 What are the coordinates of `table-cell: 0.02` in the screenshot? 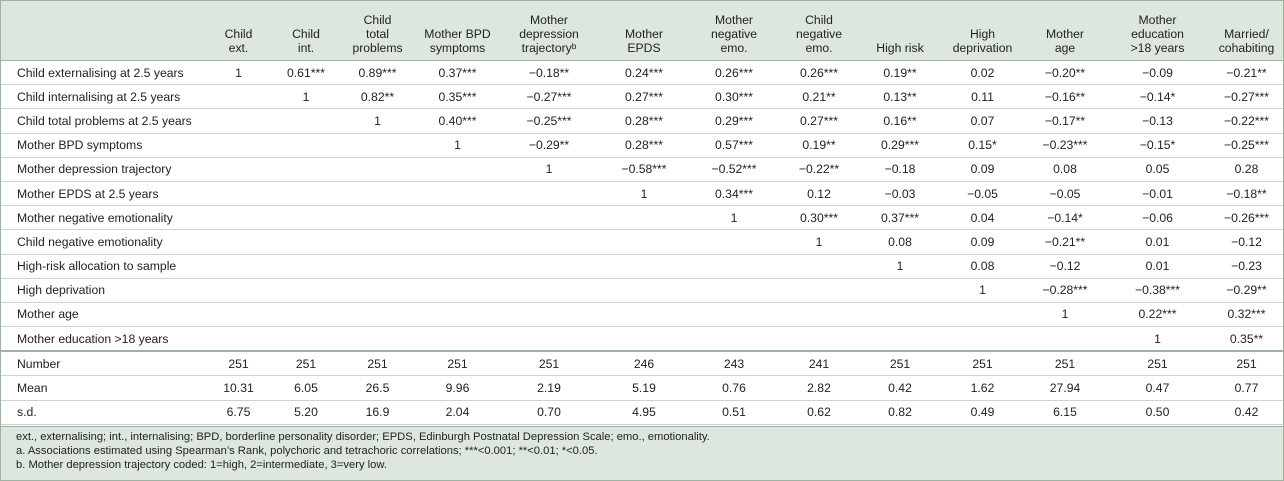 It's located at (982, 73).